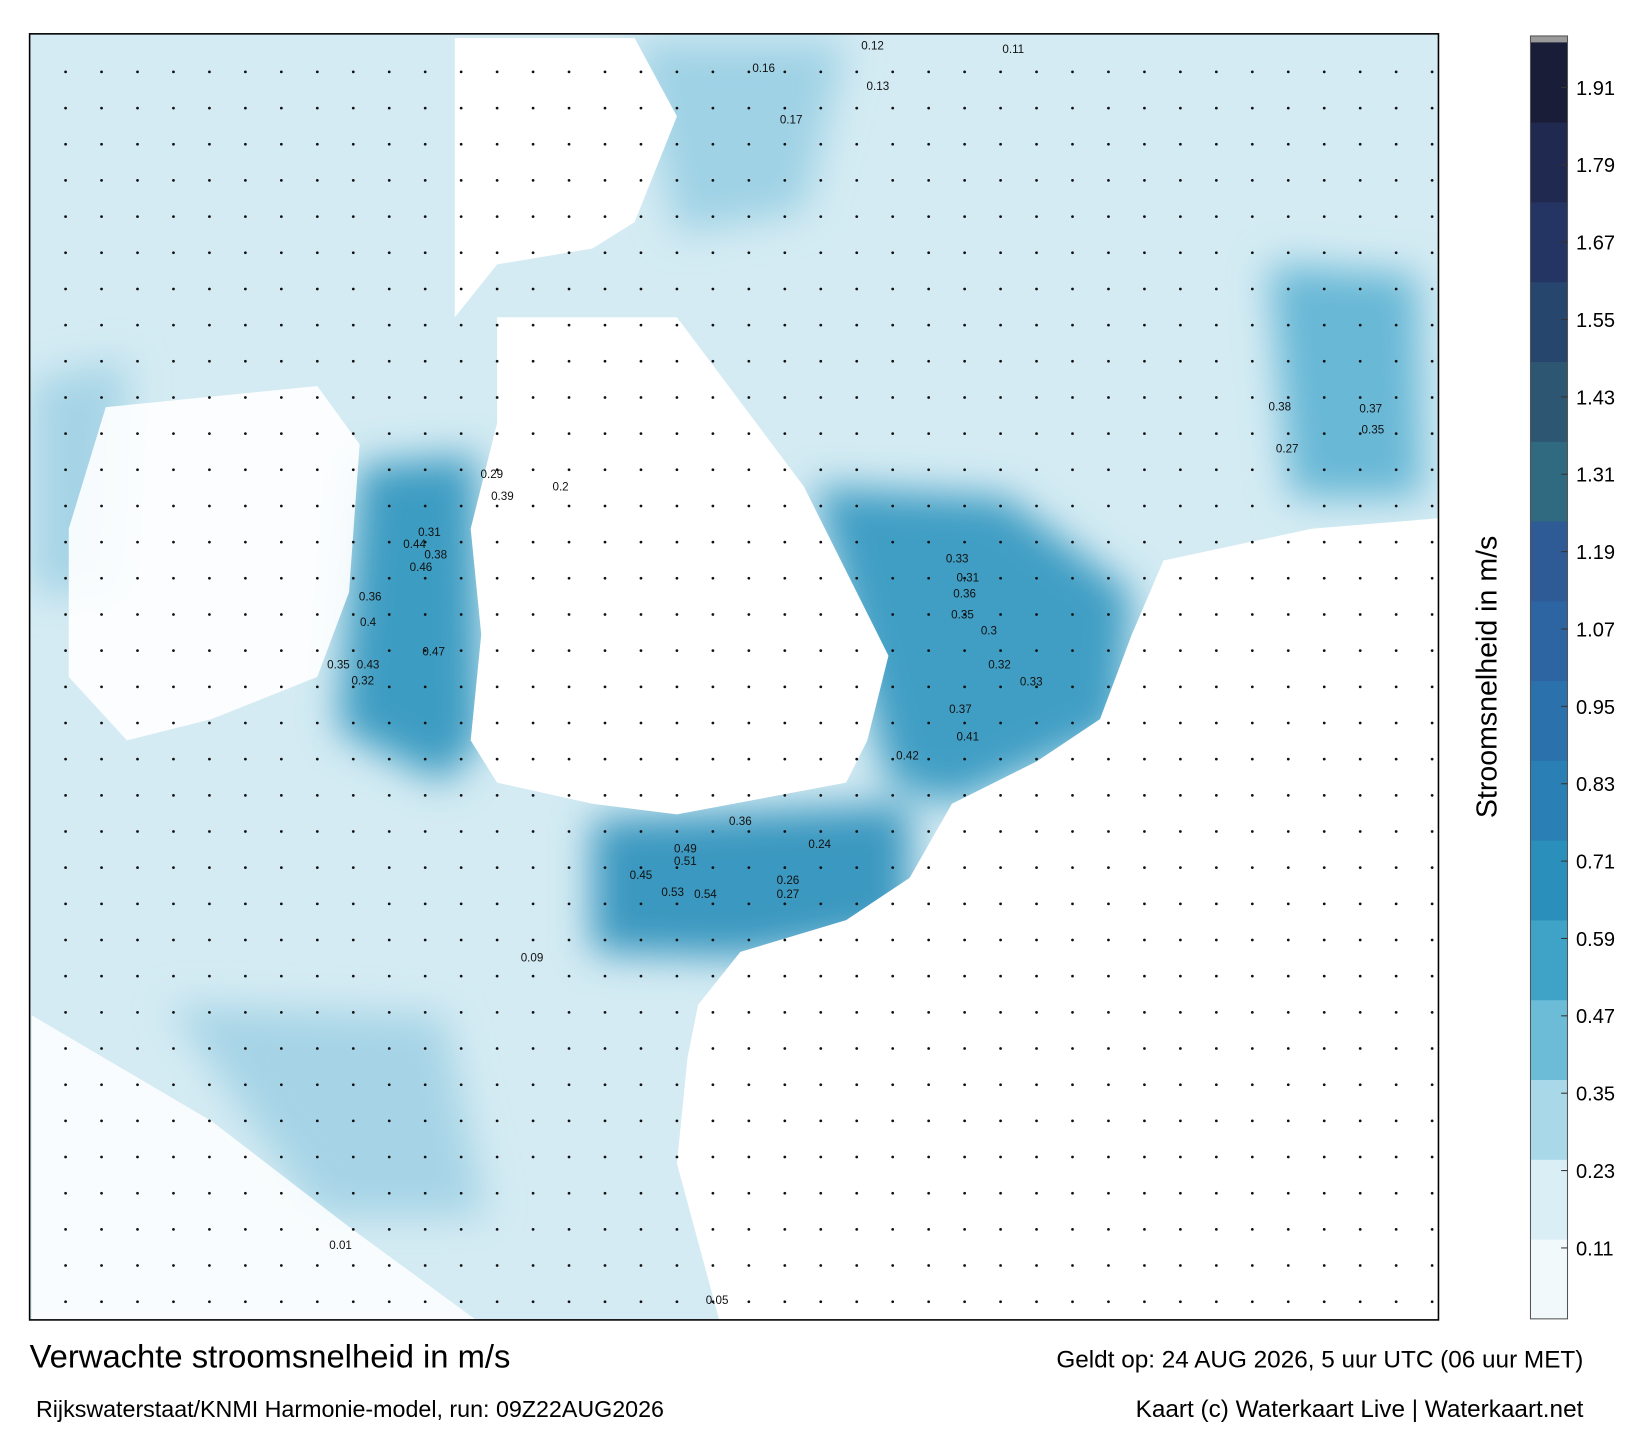 Image resolution: width=1650 pixels, height=1450 pixels. I want to click on current-label: 0.42, so click(907, 755).